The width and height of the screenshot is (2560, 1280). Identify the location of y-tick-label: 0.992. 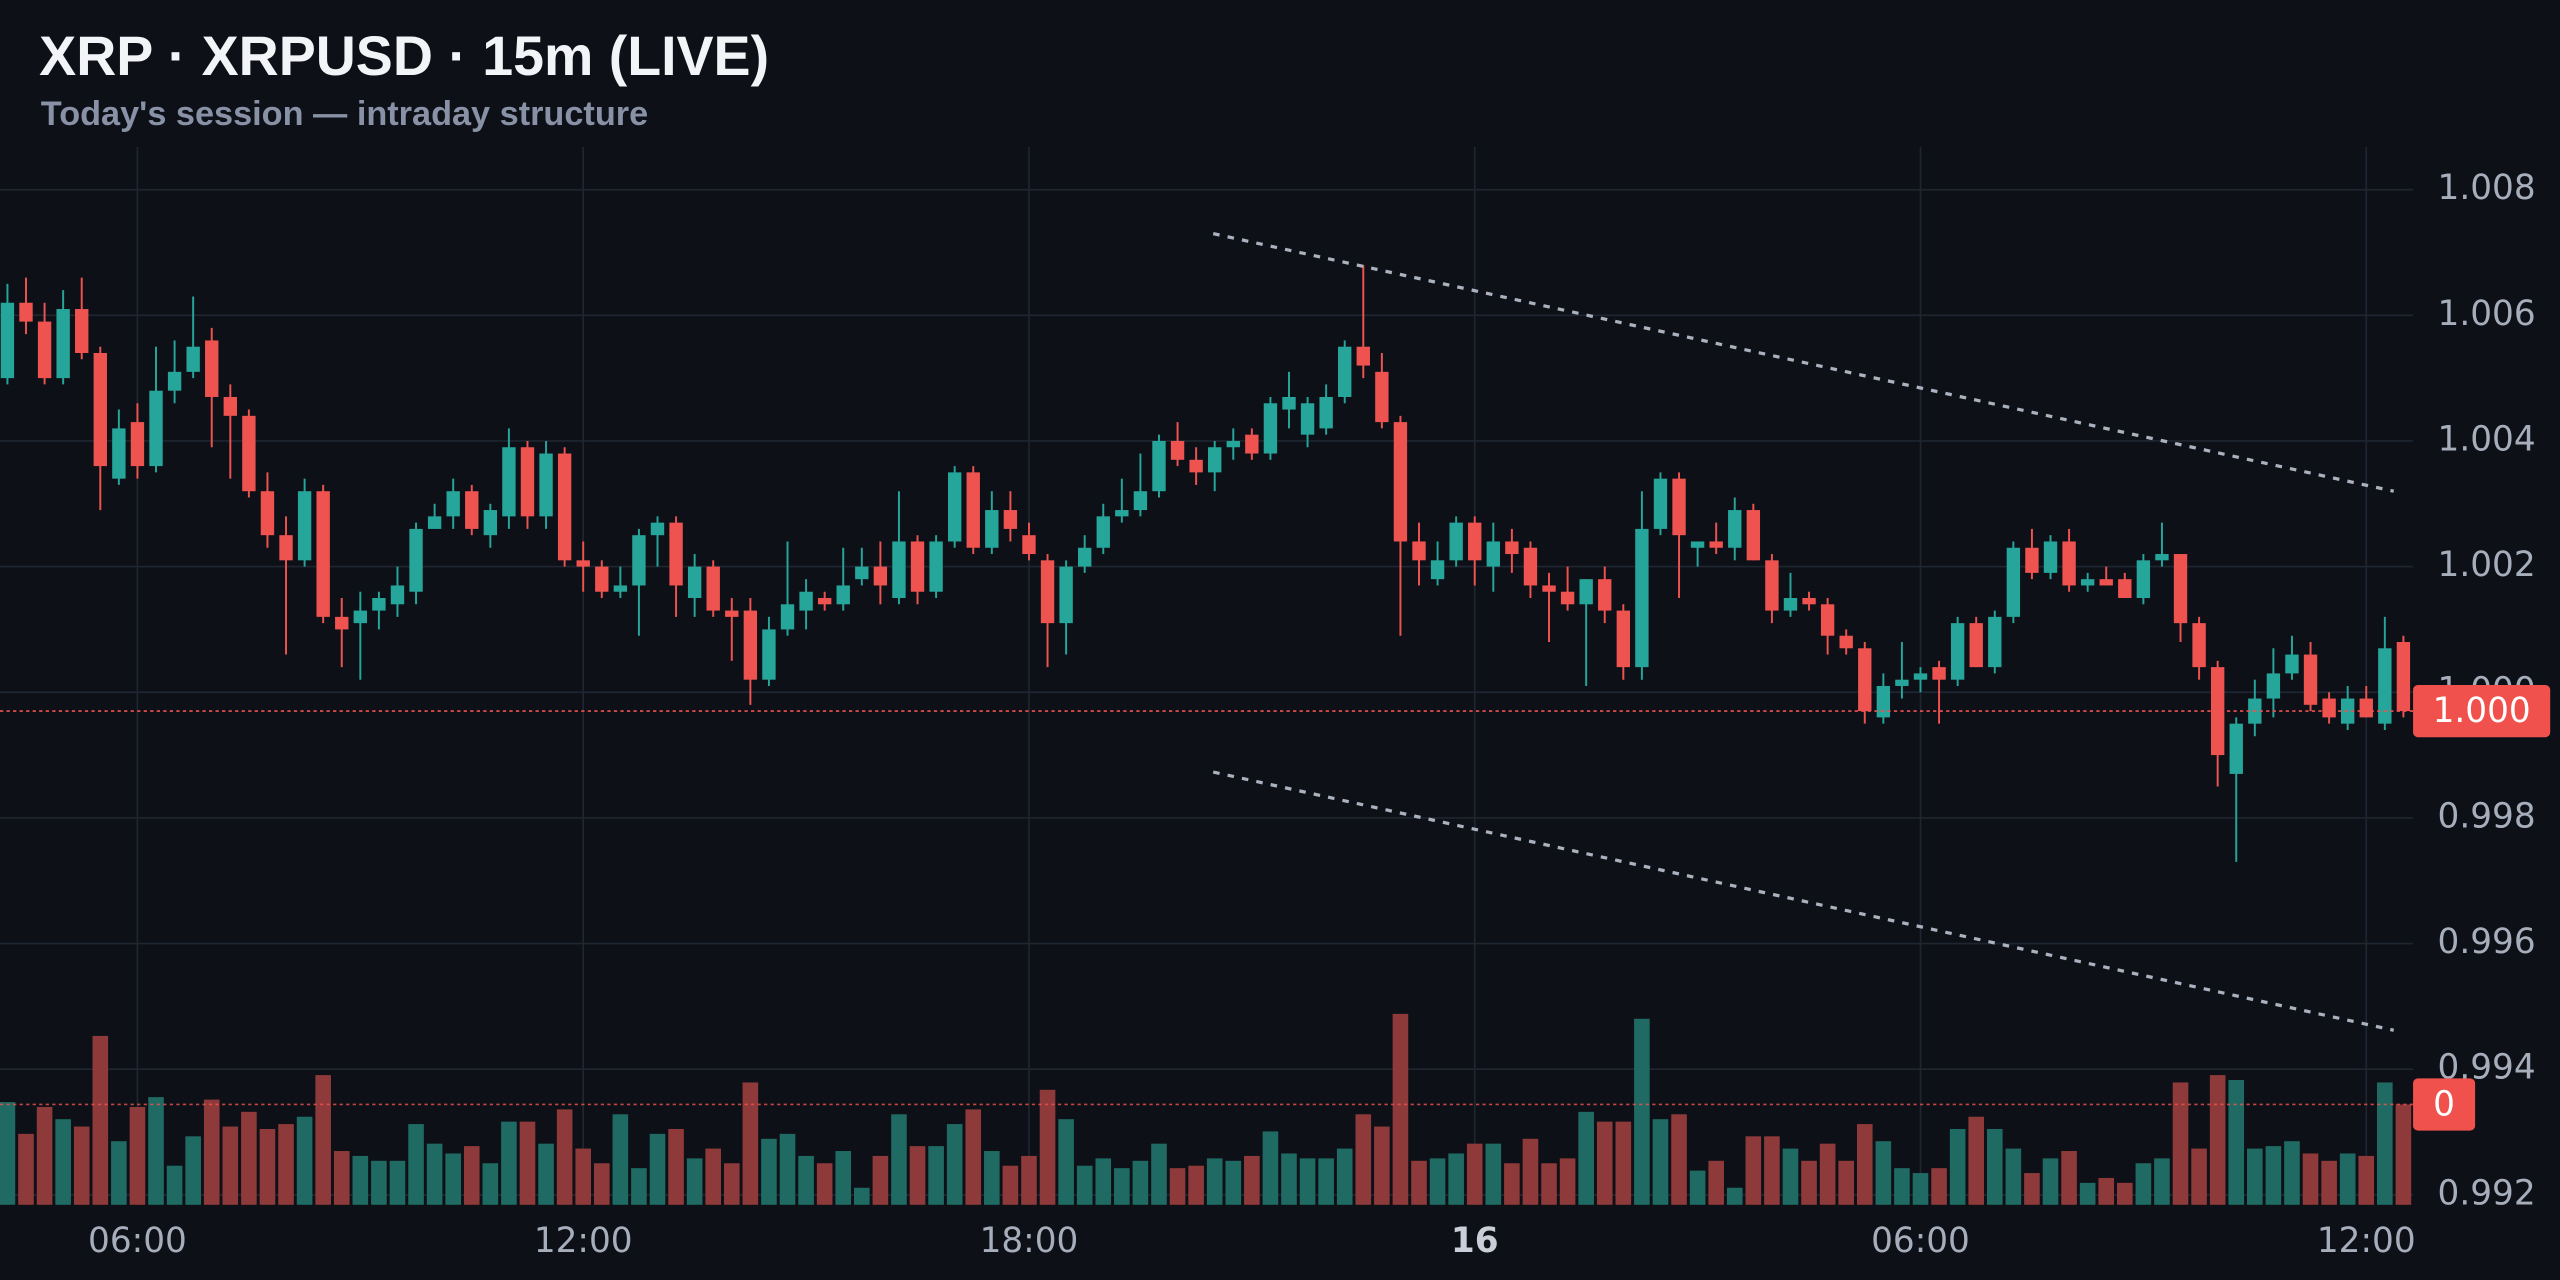
(2487, 1193).